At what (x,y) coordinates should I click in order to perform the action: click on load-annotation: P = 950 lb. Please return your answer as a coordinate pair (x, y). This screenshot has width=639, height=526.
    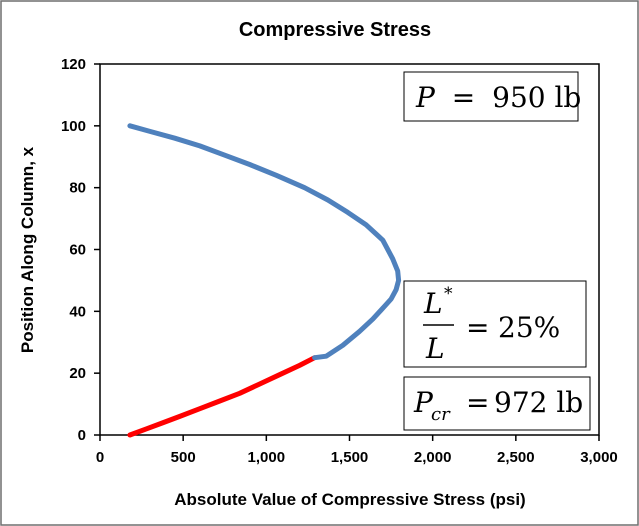
    Looking at the image, I should click on (492, 96).